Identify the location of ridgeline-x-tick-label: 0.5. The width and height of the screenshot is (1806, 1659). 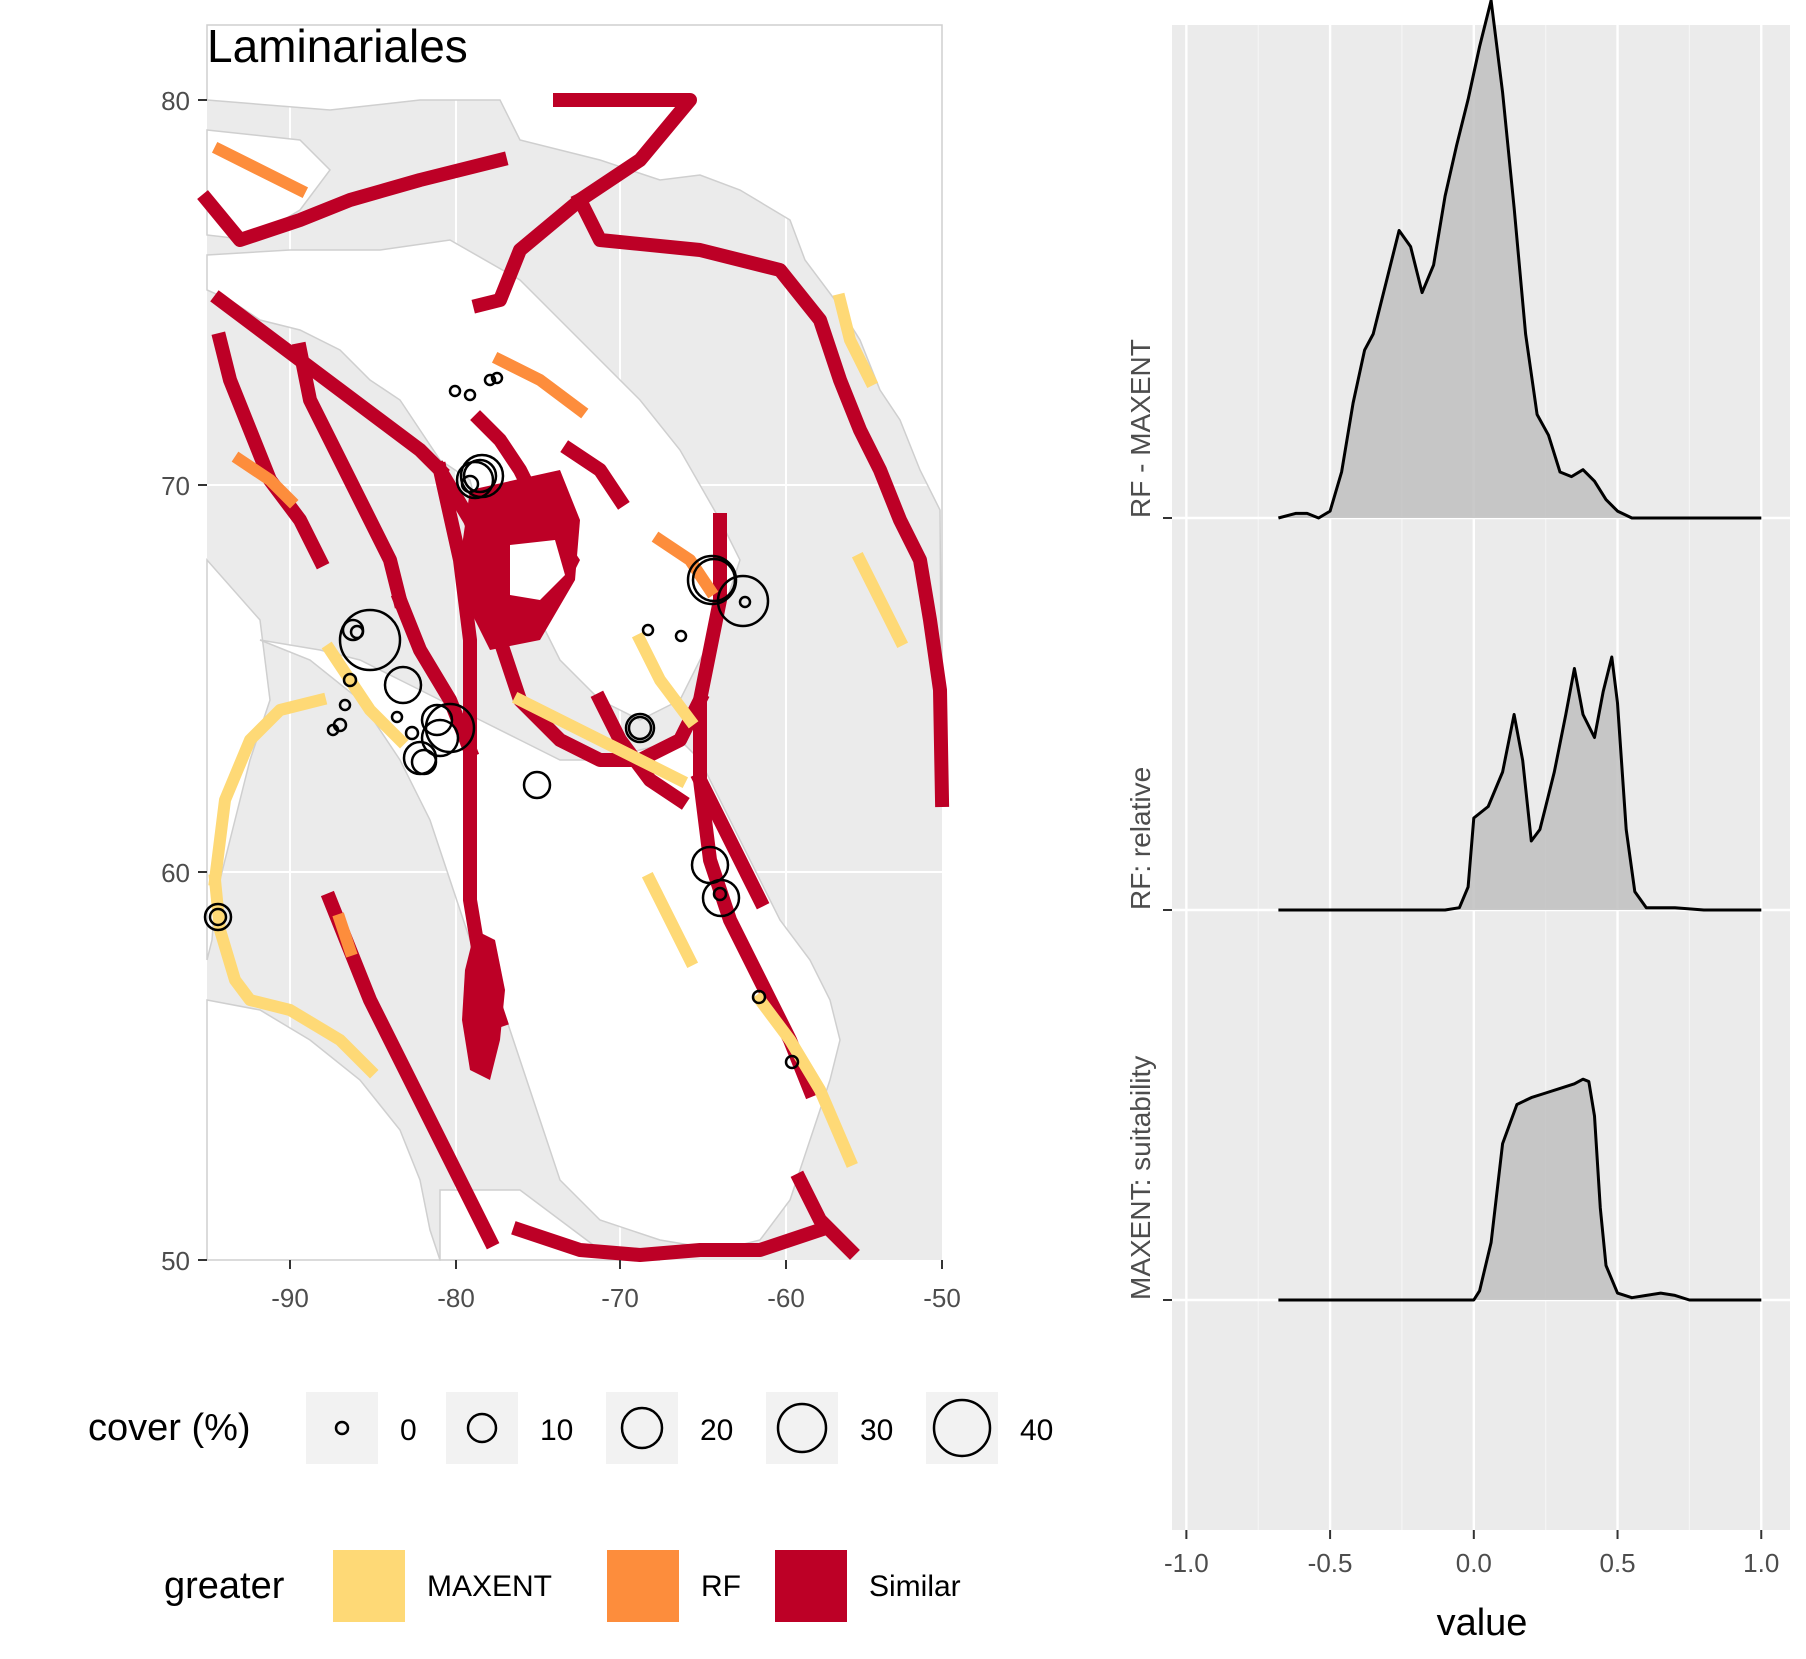
(1617, 1563).